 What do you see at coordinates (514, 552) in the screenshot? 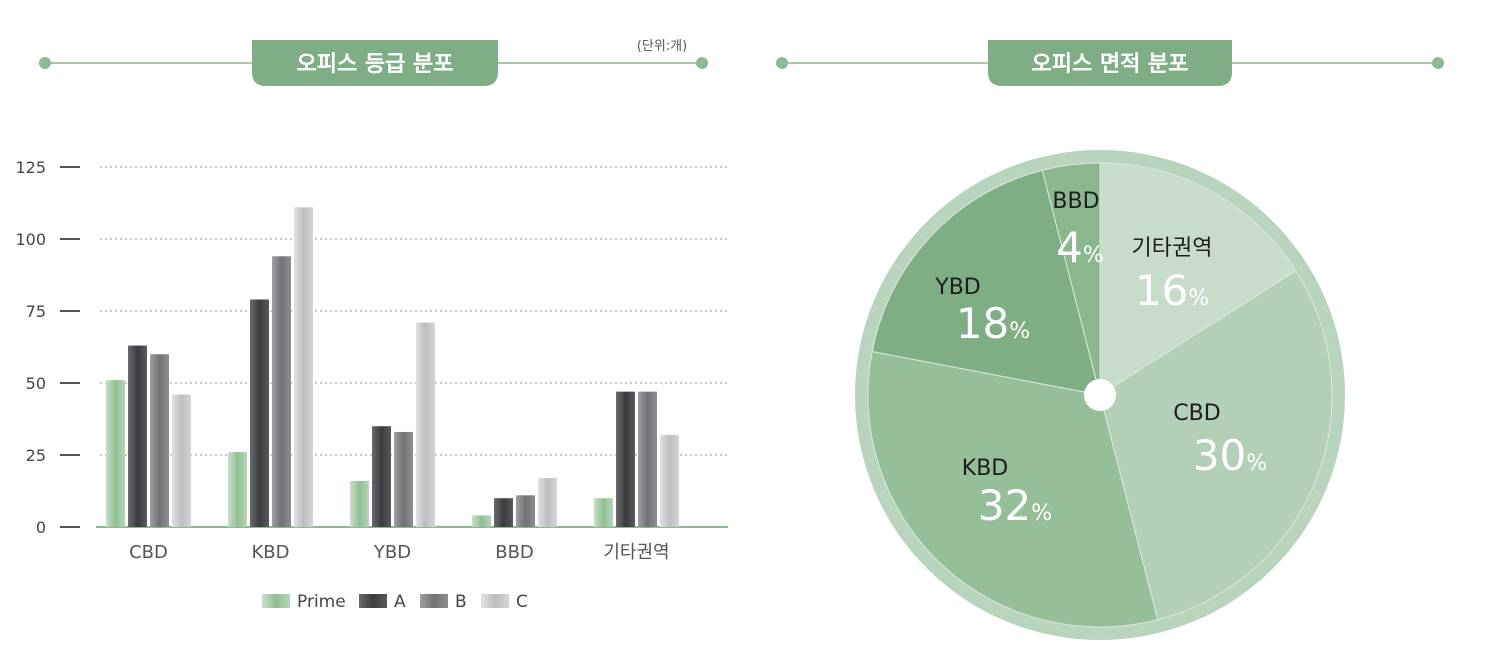
I see `x-tick-label: BBD` at bounding box center [514, 552].